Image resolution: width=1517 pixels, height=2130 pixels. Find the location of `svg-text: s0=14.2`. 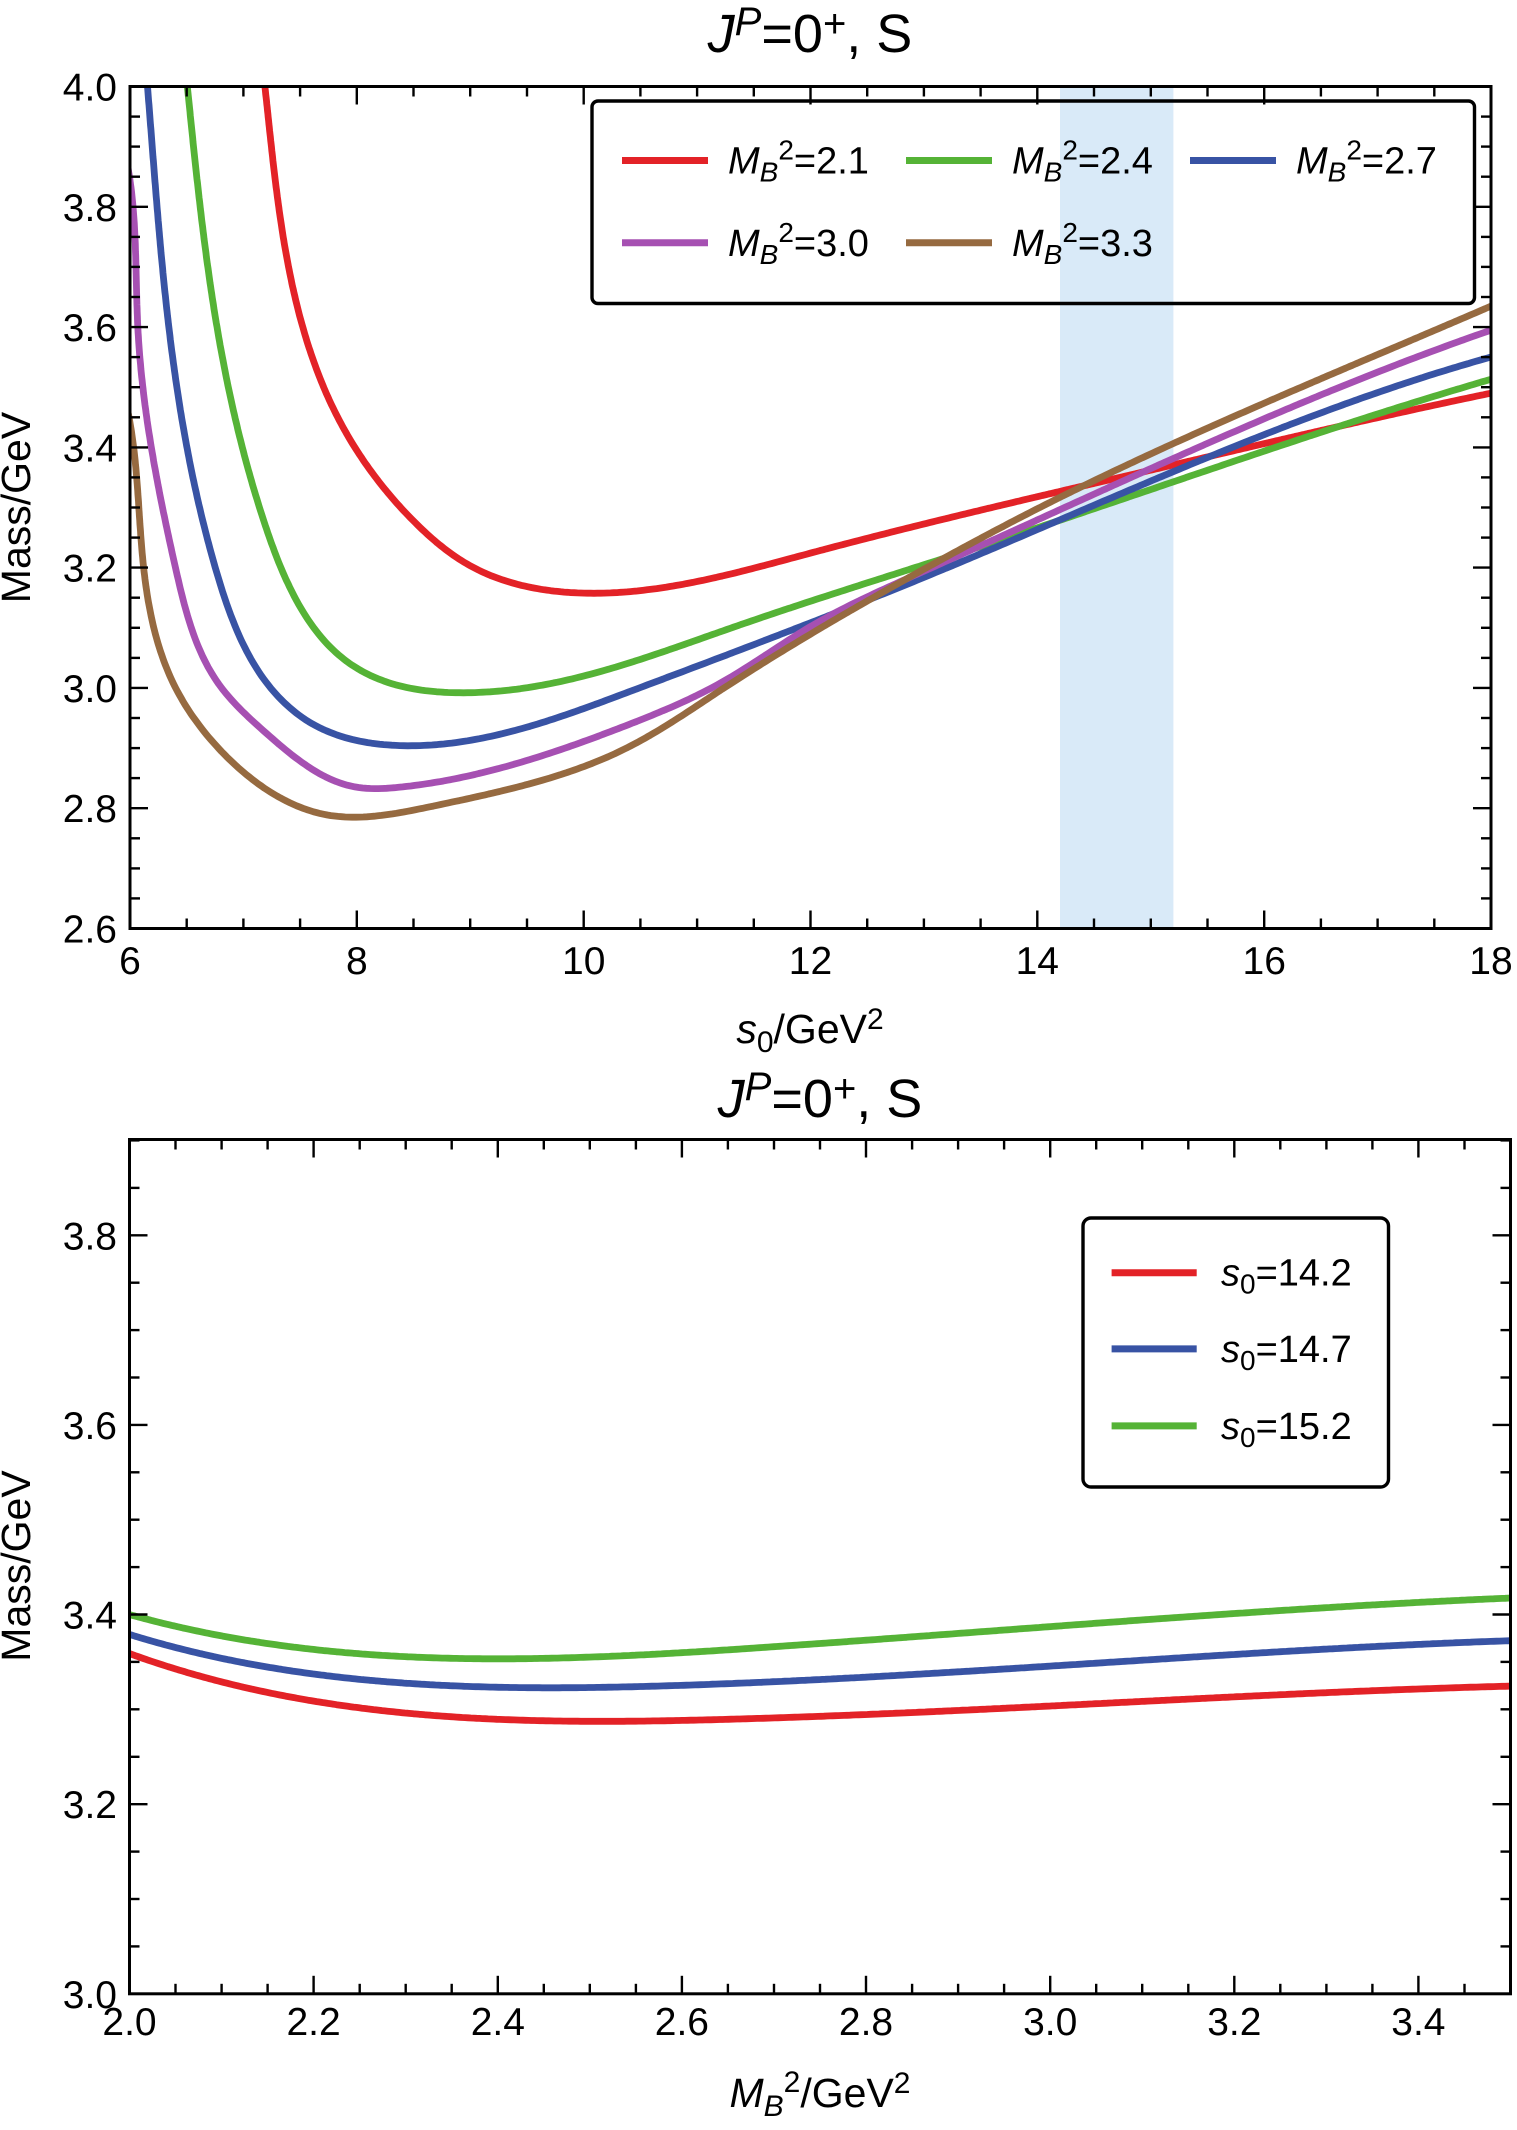

svg-text: s0=14.2 is located at coordinates (1286, 1276).